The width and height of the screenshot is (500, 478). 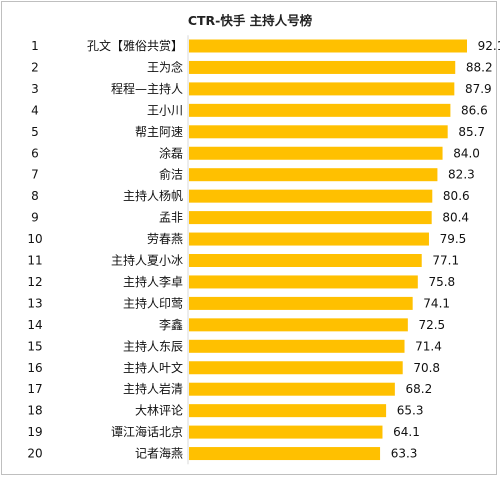 I want to click on rank-label: 1, so click(x=35, y=46).